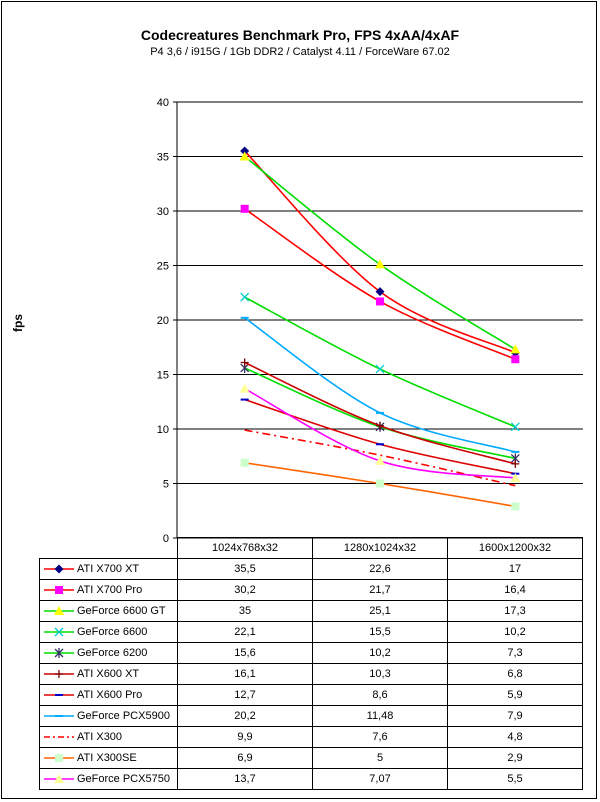 The width and height of the screenshot is (600, 802). What do you see at coordinates (380, 695) in the screenshot?
I see `data-label: 8,6` at bounding box center [380, 695].